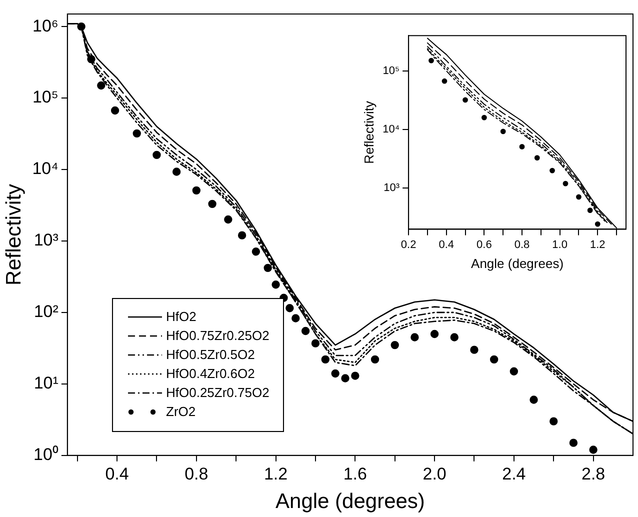 The width and height of the screenshot is (638, 517). Describe the element at coordinates (210, 354) in the screenshot. I see `legend-label: HfO0.5Zr0.5O2` at that location.